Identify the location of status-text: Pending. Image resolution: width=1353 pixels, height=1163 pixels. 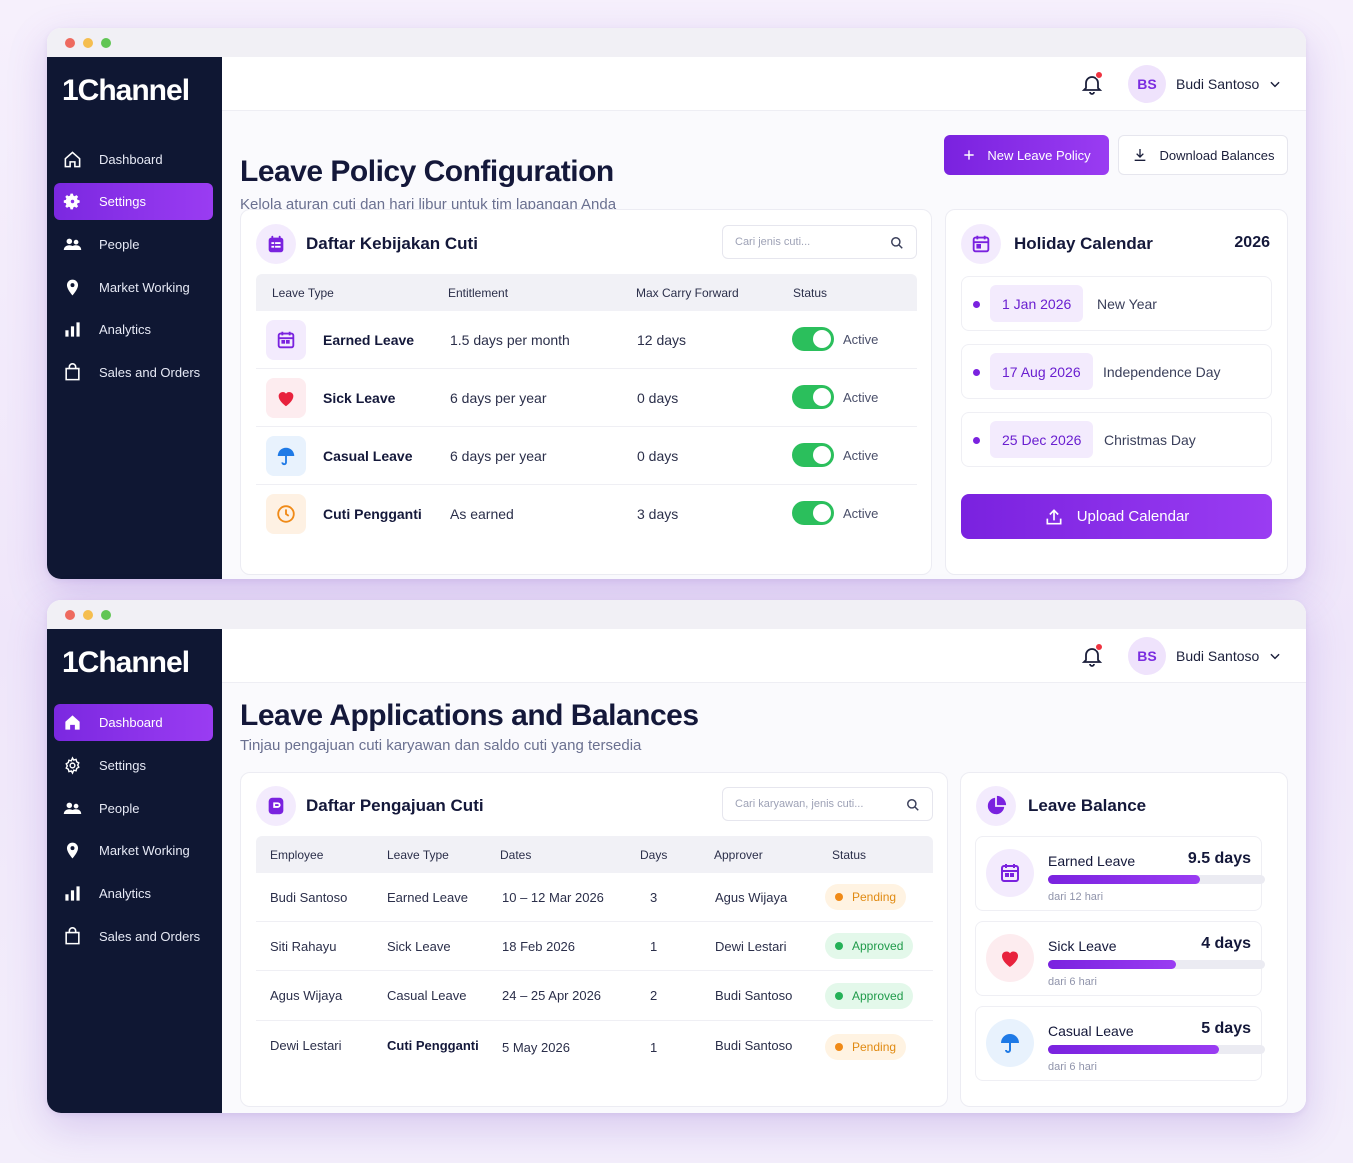
(874, 897).